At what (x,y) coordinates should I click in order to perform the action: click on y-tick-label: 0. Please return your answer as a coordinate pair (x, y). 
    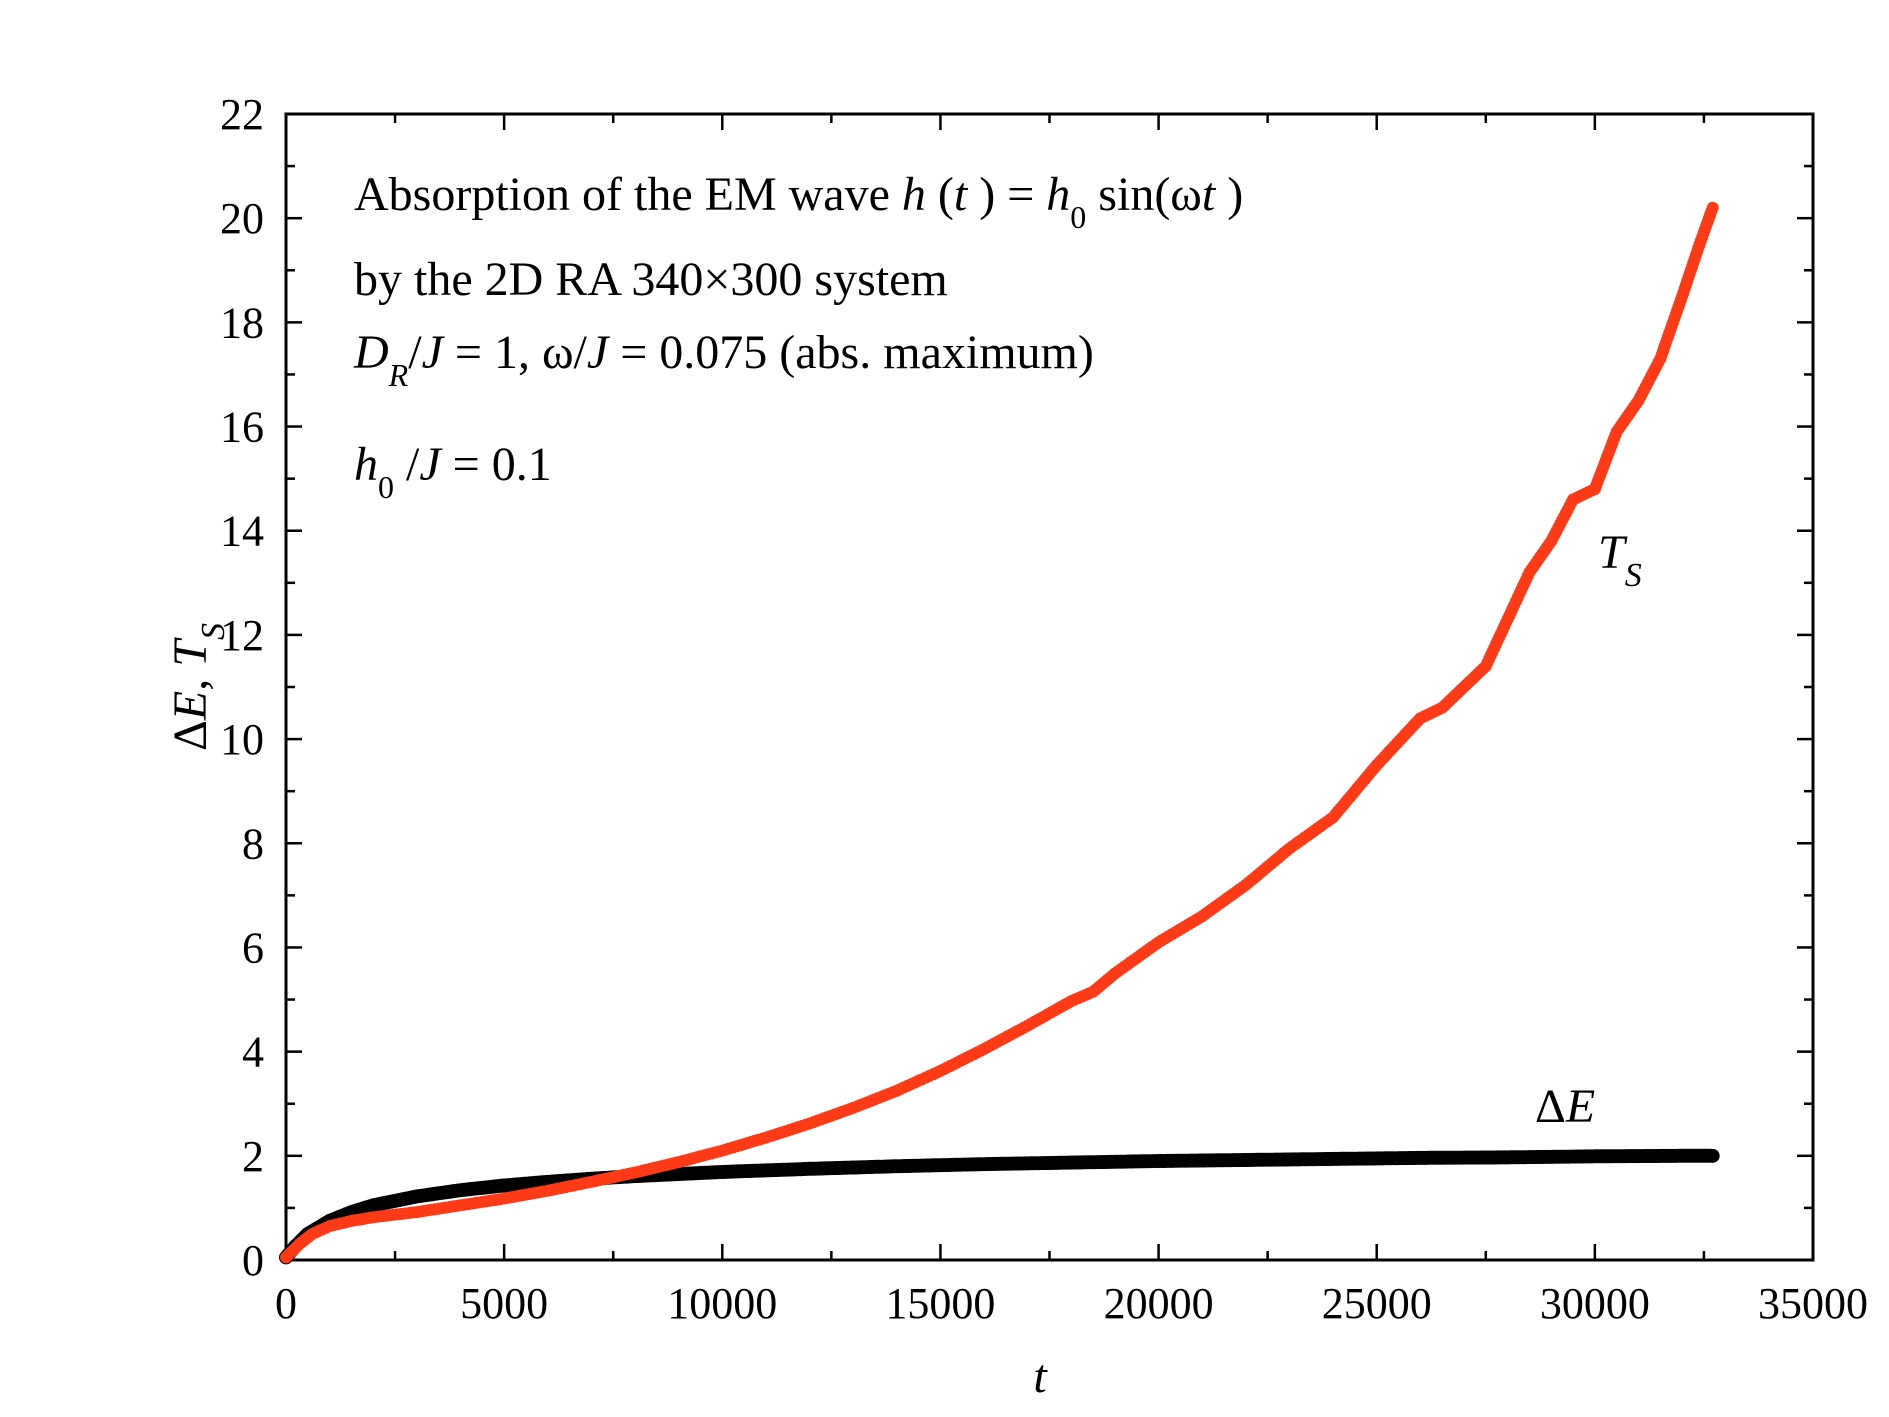
    Looking at the image, I should click on (253, 1260).